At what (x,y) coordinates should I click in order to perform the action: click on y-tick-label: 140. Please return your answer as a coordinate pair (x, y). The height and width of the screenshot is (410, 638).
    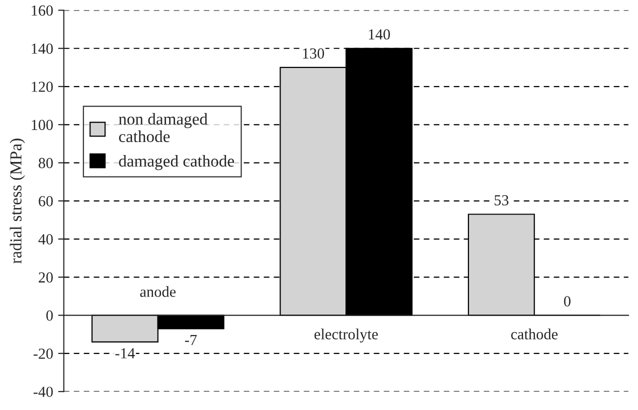
    Looking at the image, I should click on (42, 49).